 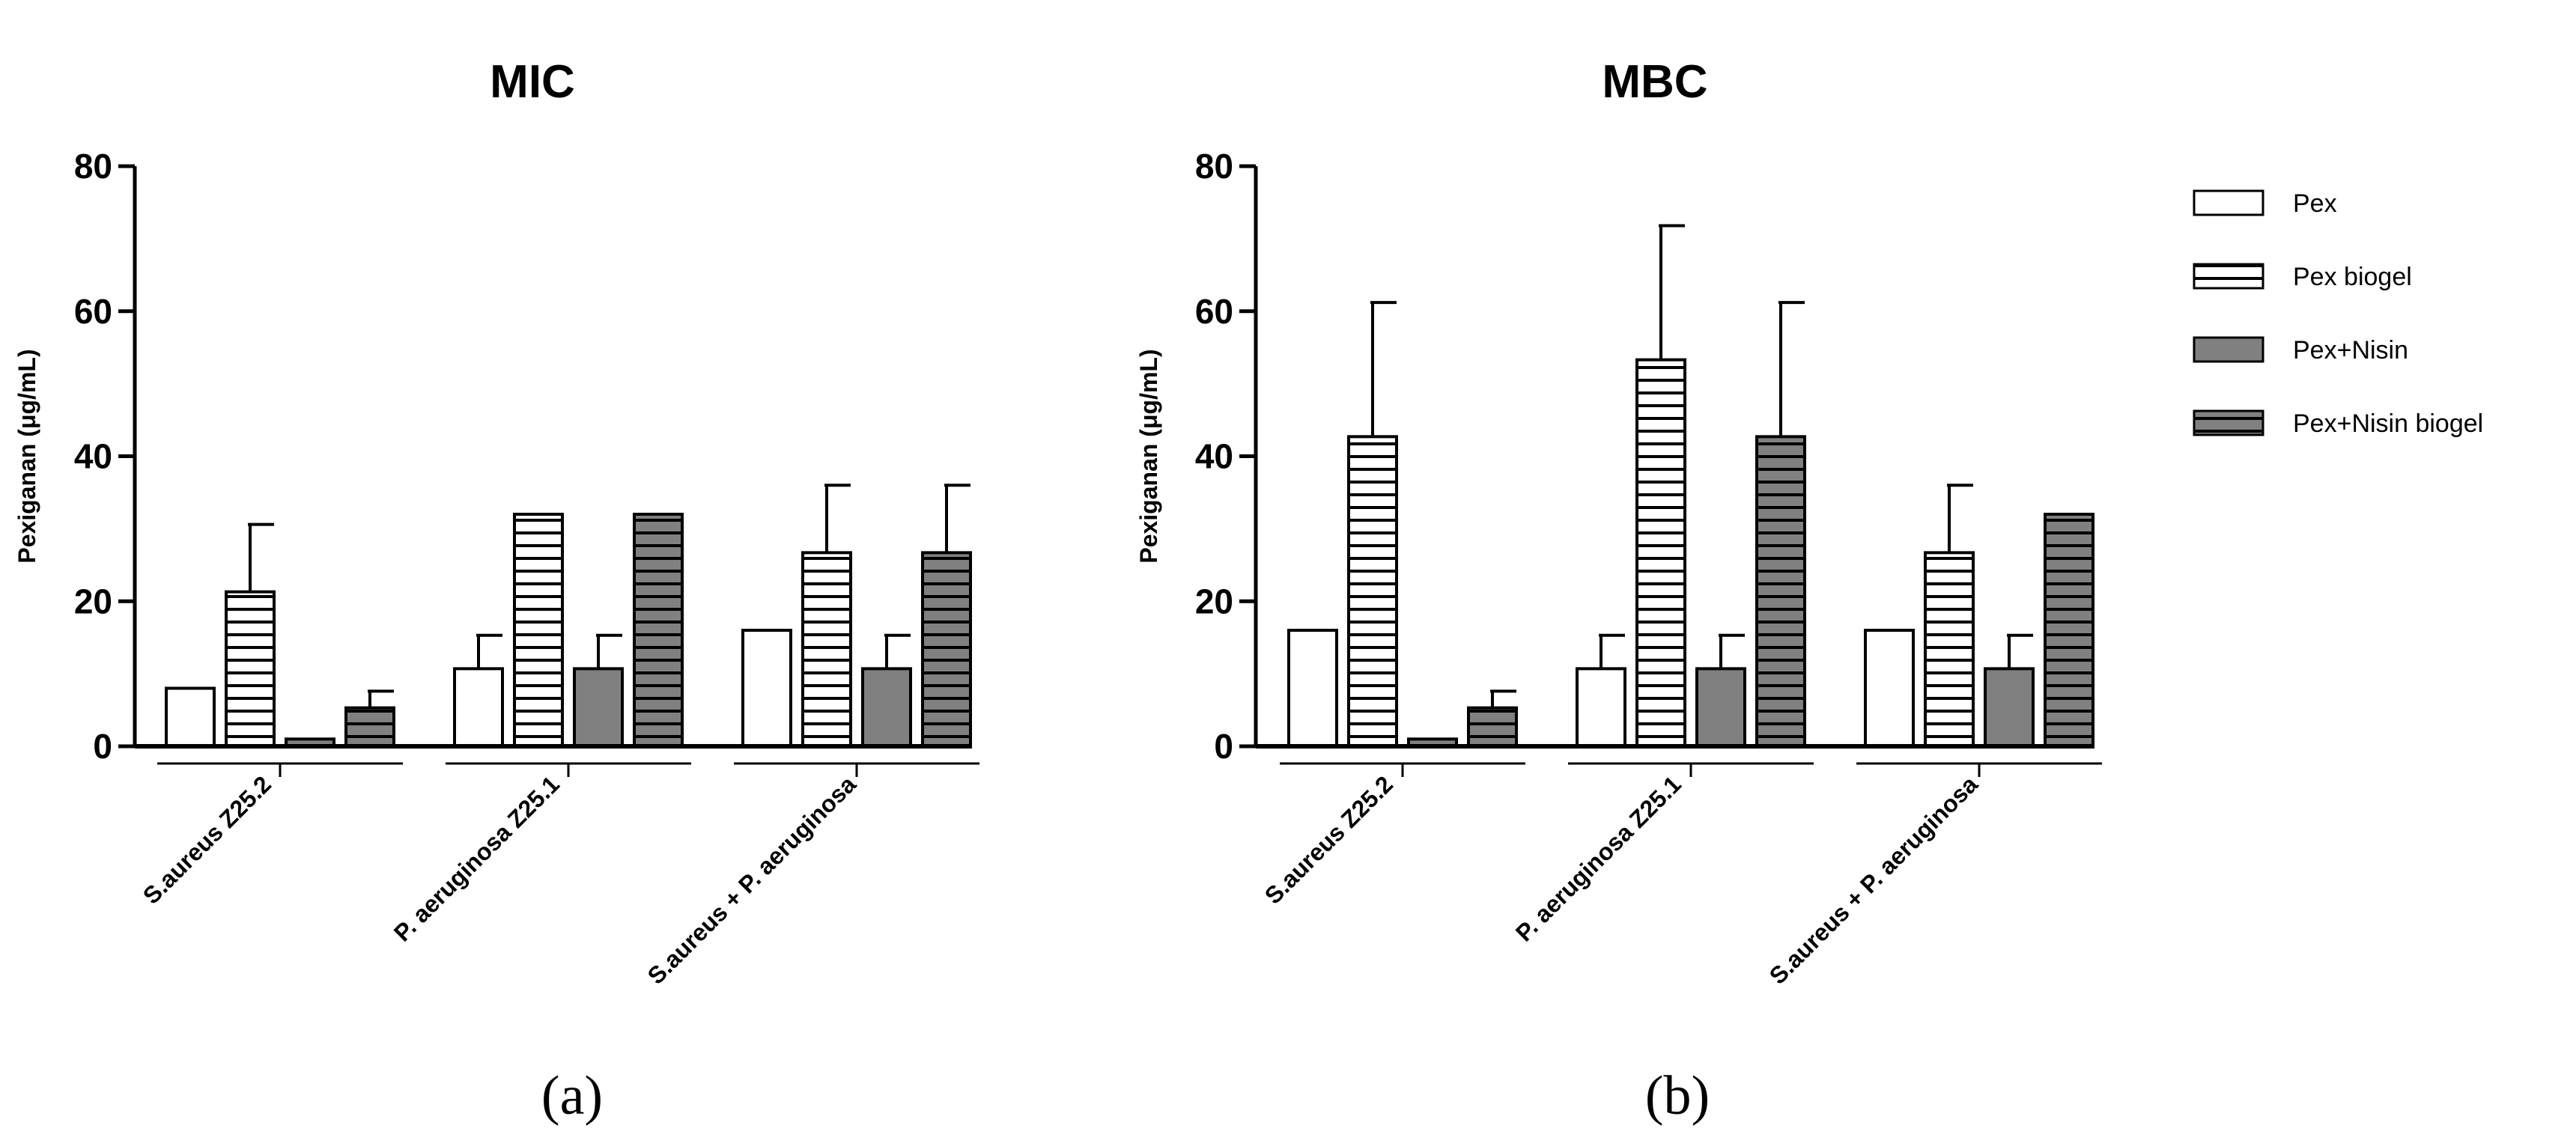 I want to click on legend-swatch-pex-nisin-biogel, so click(x=2228, y=422).